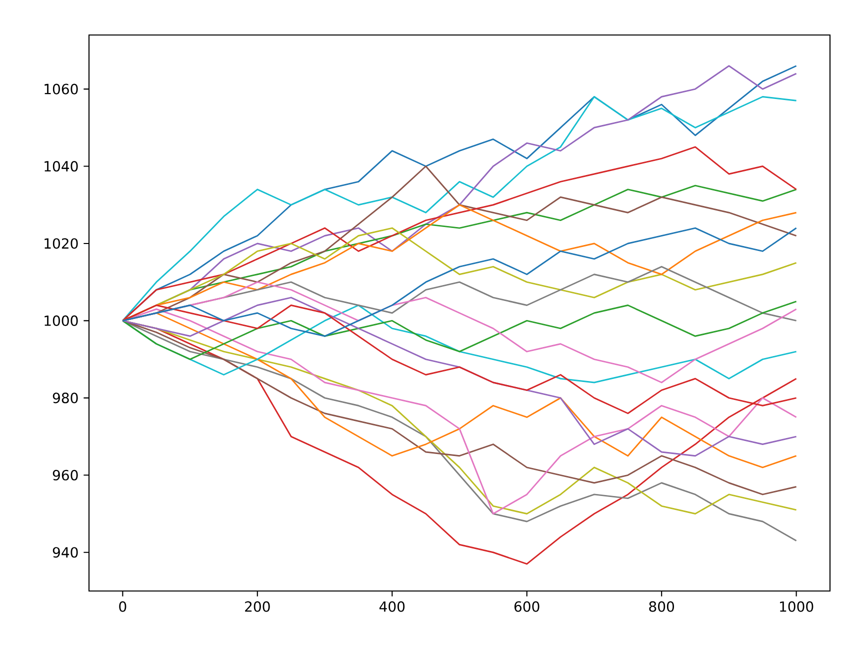 The height and width of the screenshot is (655, 865). Describe the element at coordinates (661, 606) in the screenshot. I see `x-tick-label: 800` at that location.